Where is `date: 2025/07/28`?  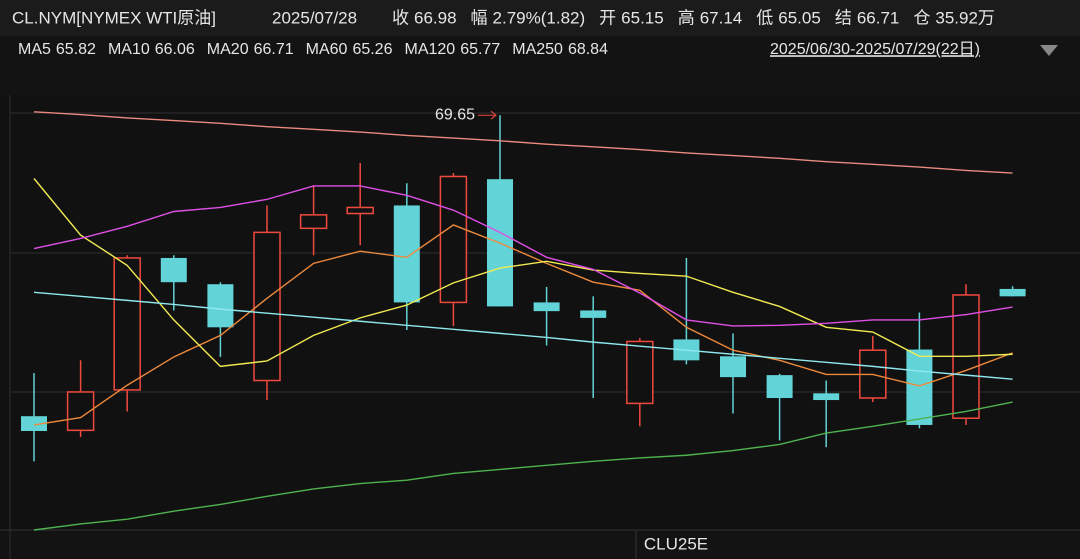
date: 2025/07/28 is located at coordinates (314, 17).